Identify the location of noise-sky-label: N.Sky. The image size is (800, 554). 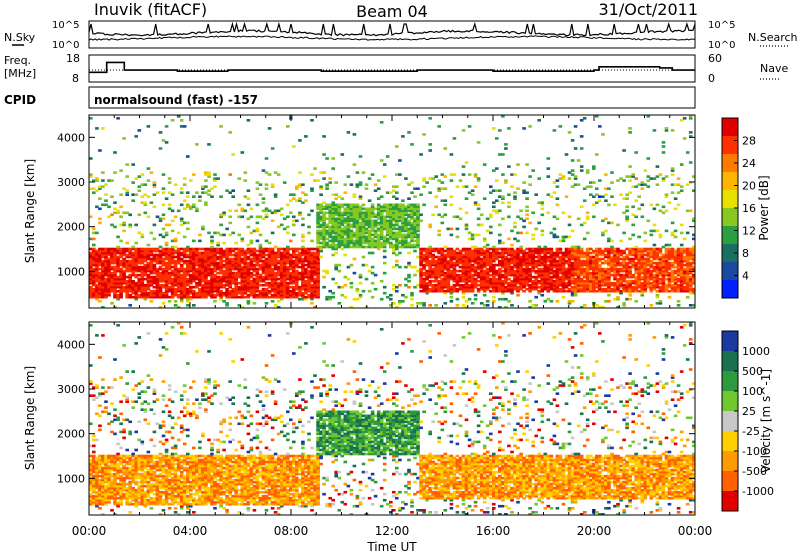
(20, 37).